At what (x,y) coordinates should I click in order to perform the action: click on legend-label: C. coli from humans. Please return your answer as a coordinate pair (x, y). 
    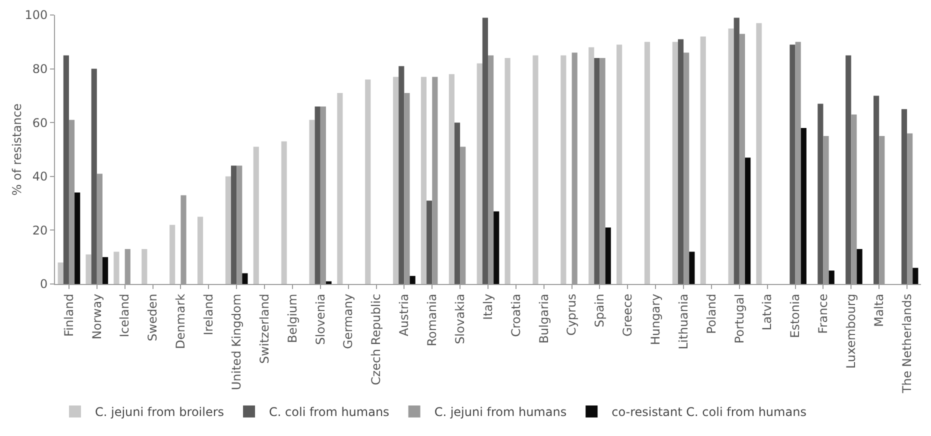
    Looking at the image, I should click on (329, 412).